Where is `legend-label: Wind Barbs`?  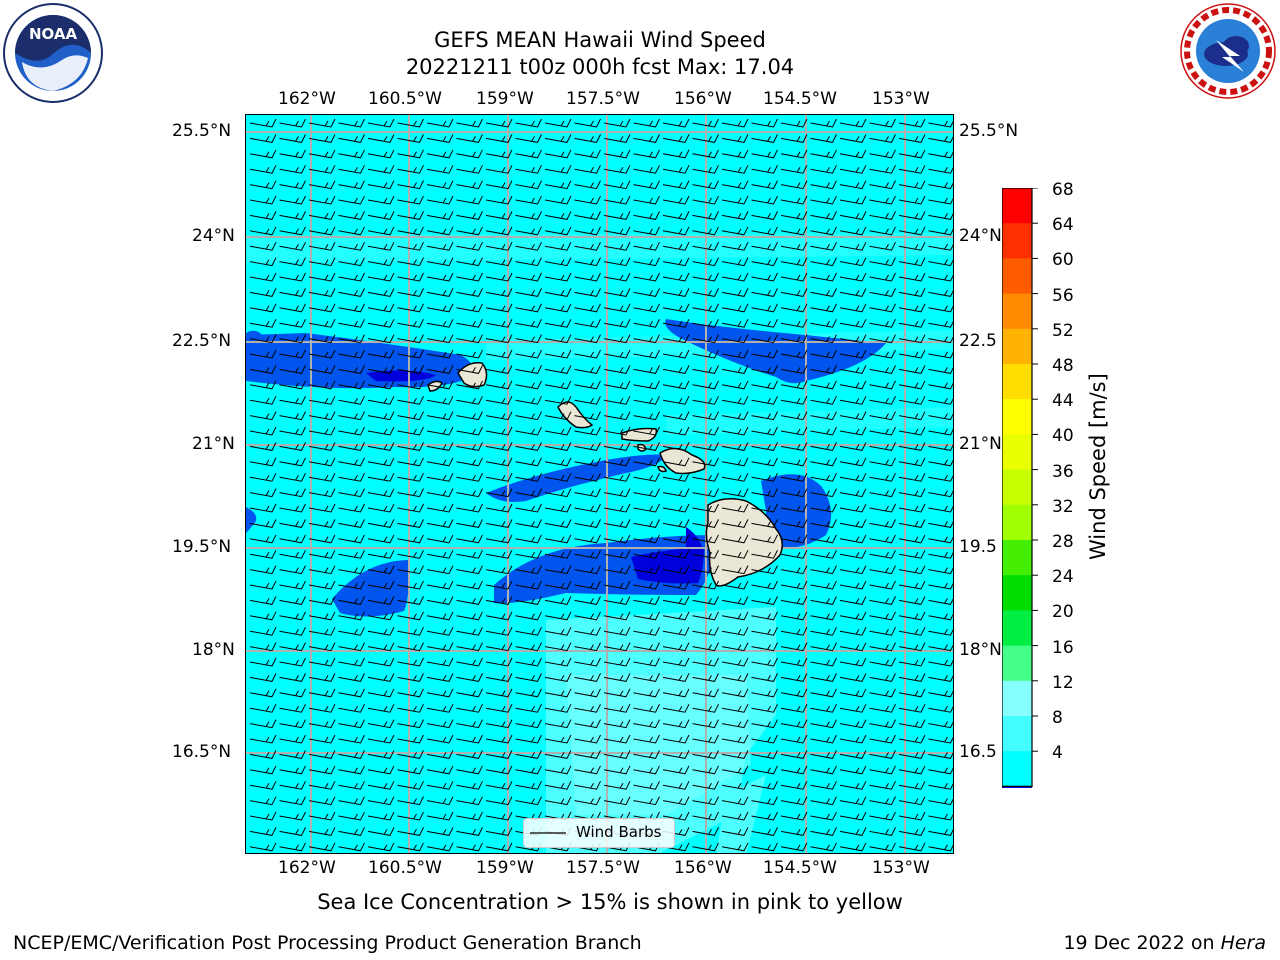 legend-label: Wind Barbs is located at coordinates (619, 832).